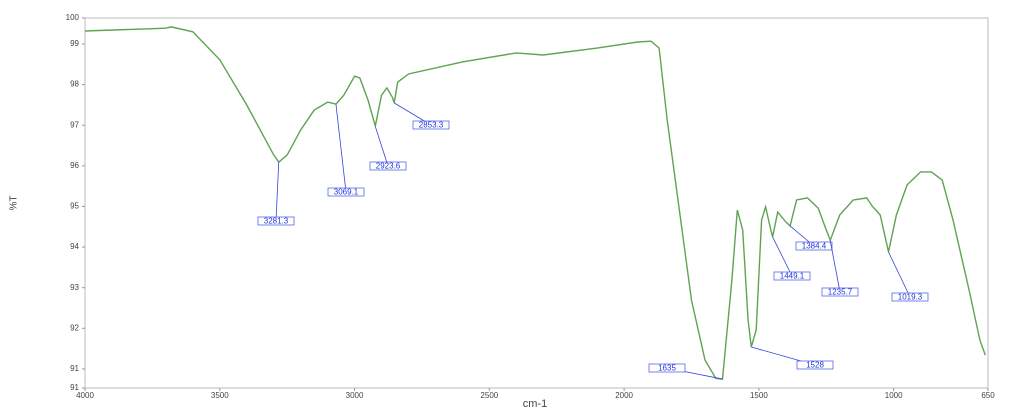 This screenshot has width=1011, height=414. I want to click on annotation-label: 1384.4, so click(814, 246).